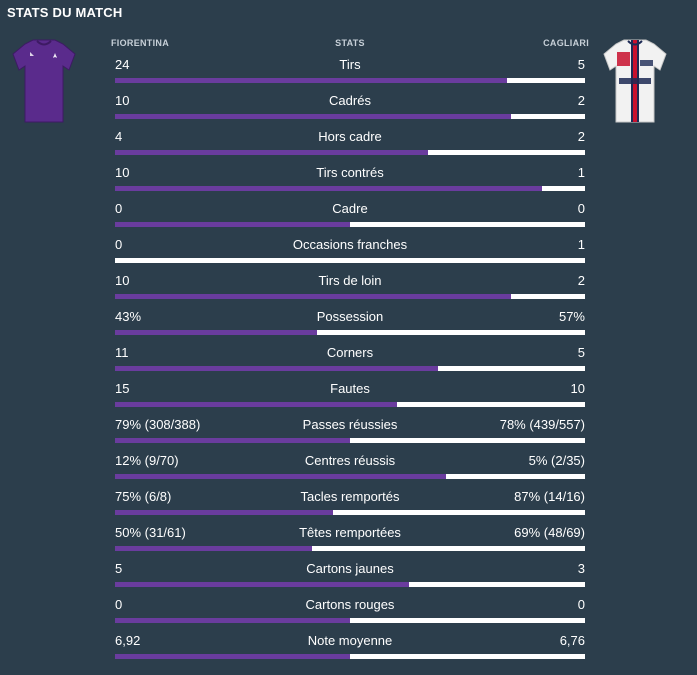  I want to click on stat-row: 6,92 Note moyenne 6,76, so click(350, 650).